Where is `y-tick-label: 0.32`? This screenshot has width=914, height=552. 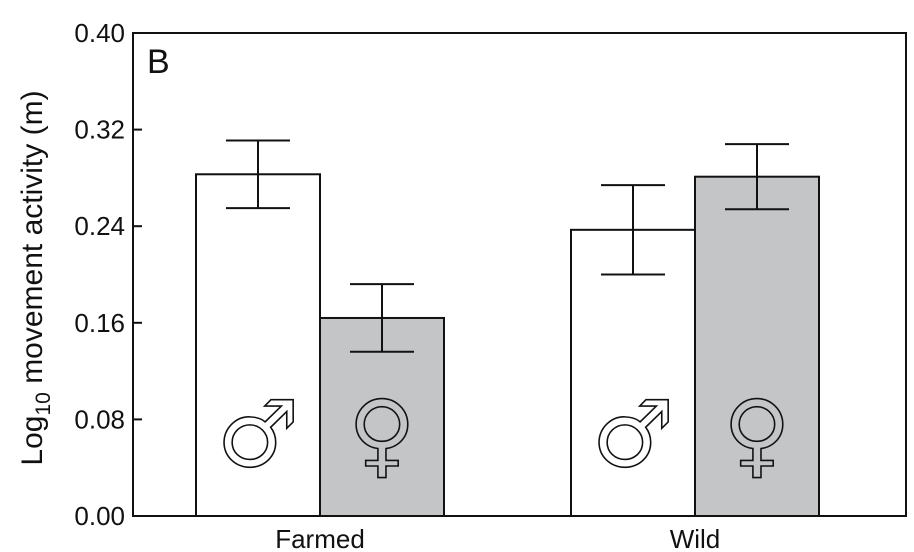
y-tick-label: 0.32 is located at coordinates (99, 130).